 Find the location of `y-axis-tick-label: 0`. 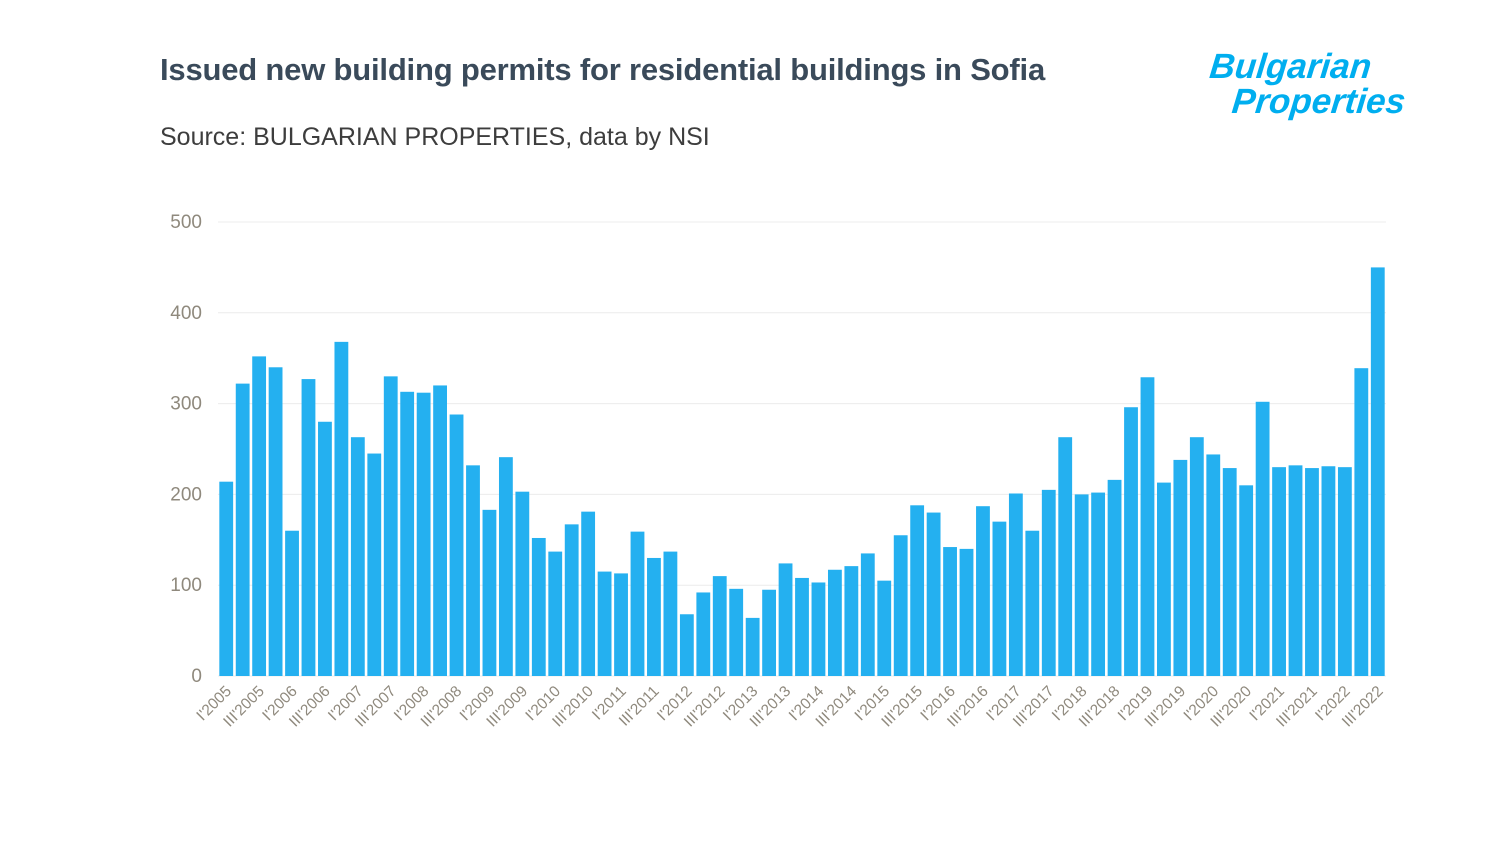

y-axis-tick-label: 0 is located at coordinates (196, 676).